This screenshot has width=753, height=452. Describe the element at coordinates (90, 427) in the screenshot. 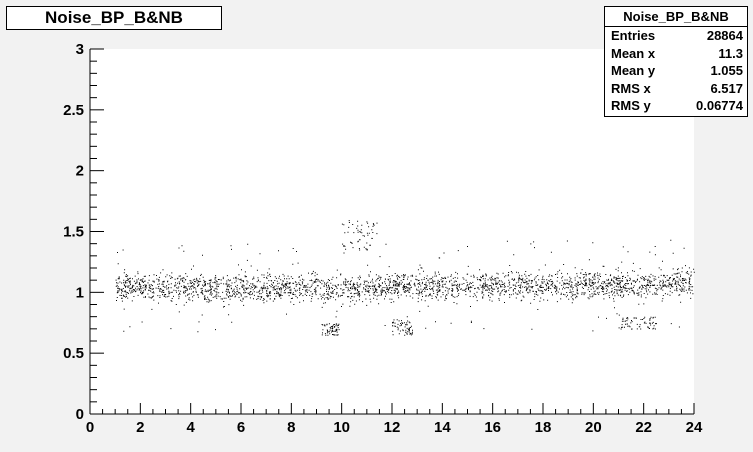

I see `x-tick-label: 0` at that location.